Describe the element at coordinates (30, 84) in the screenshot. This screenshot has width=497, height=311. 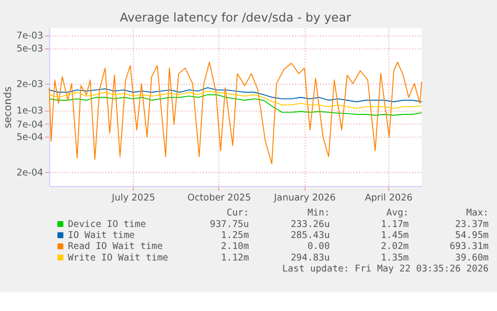
I see `y-tick-label: 2e-03` at that location.